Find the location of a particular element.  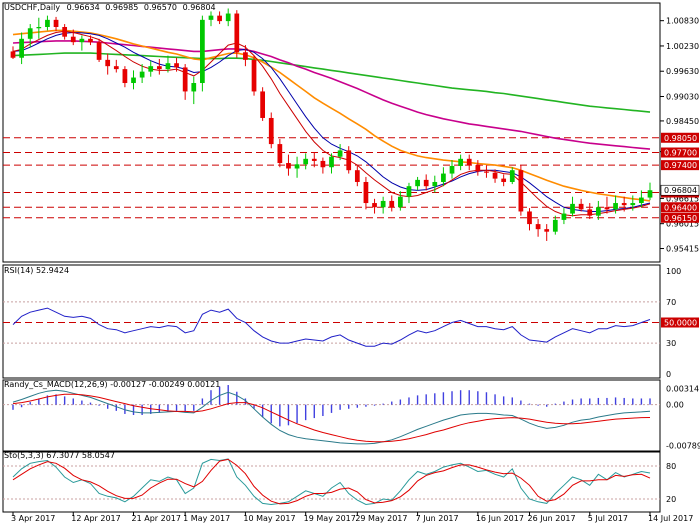

rsi-level-label: 50.0000 is located at coordinates (680, 323).